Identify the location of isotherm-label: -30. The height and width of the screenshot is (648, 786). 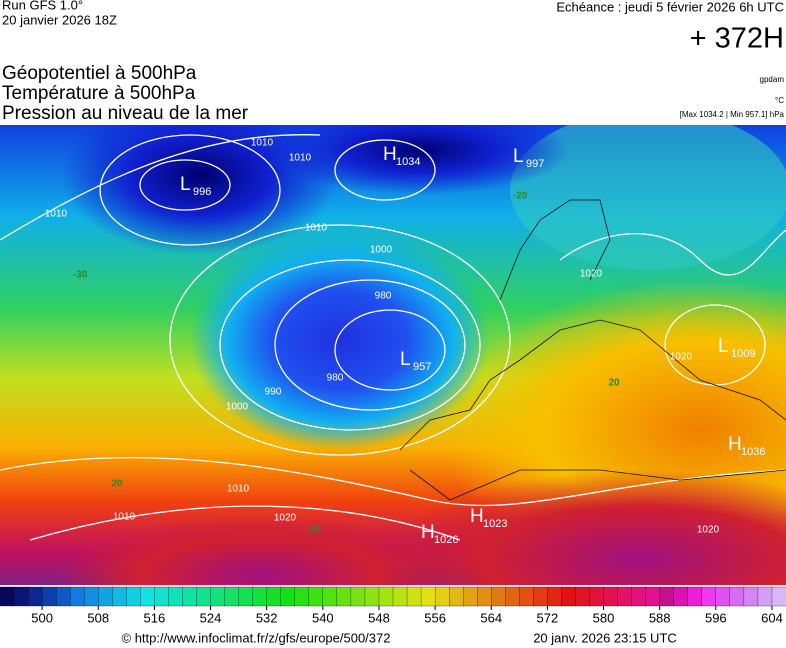
(80, 275).